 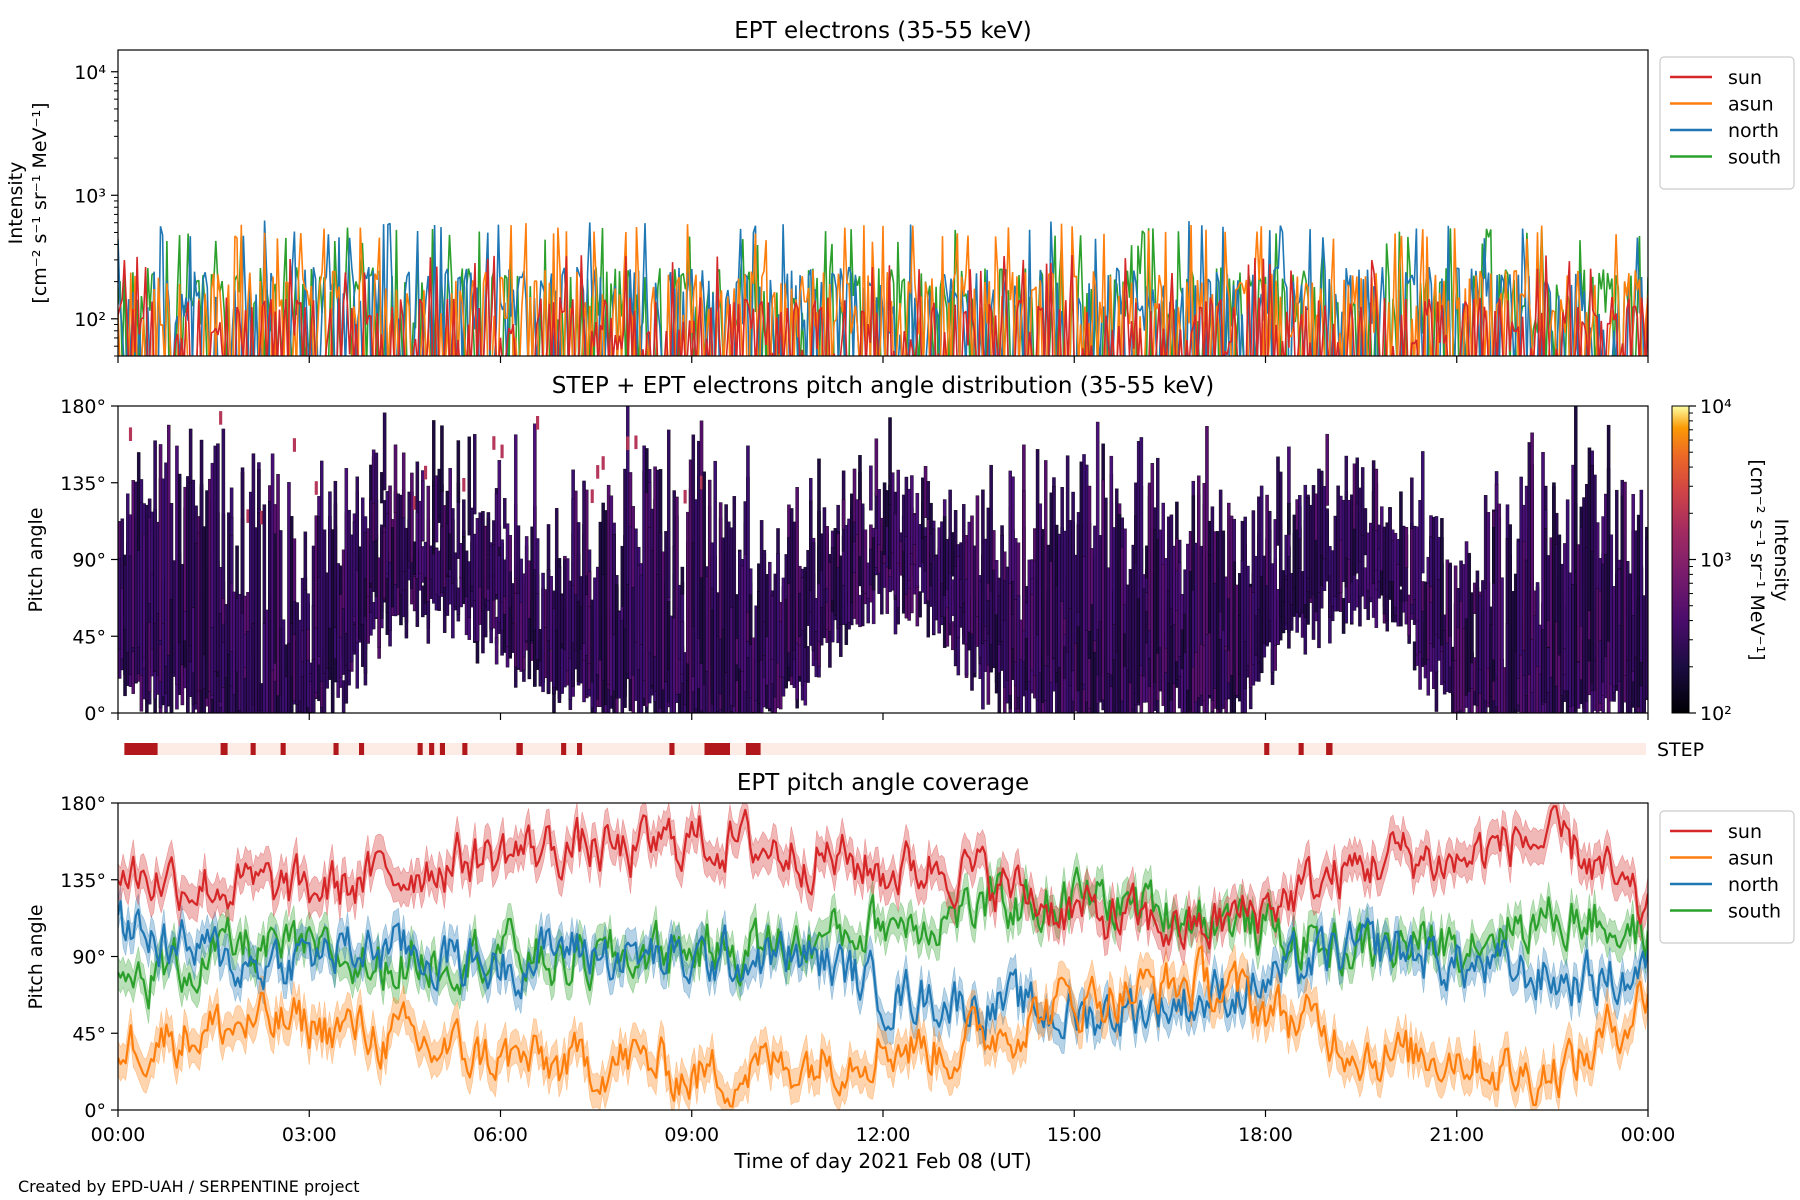 What do you see at coordinates (1727, 877) in the screenshot?
I see `coverage-legend: sun asun north south` at bounding box center [1727, 877].